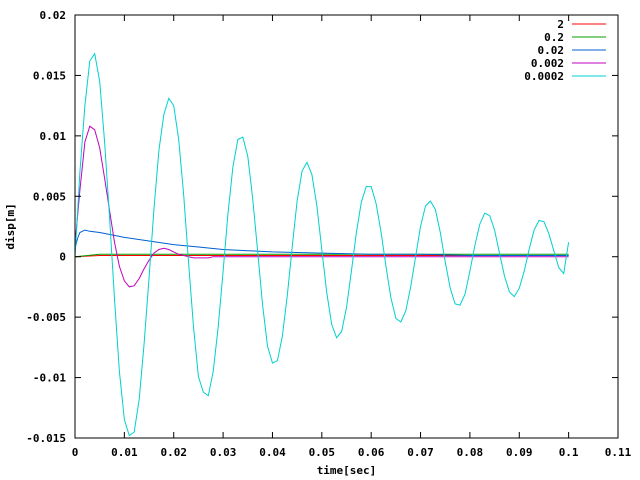  I want to click on x-tick-label: 0.02, so click(173, 452).